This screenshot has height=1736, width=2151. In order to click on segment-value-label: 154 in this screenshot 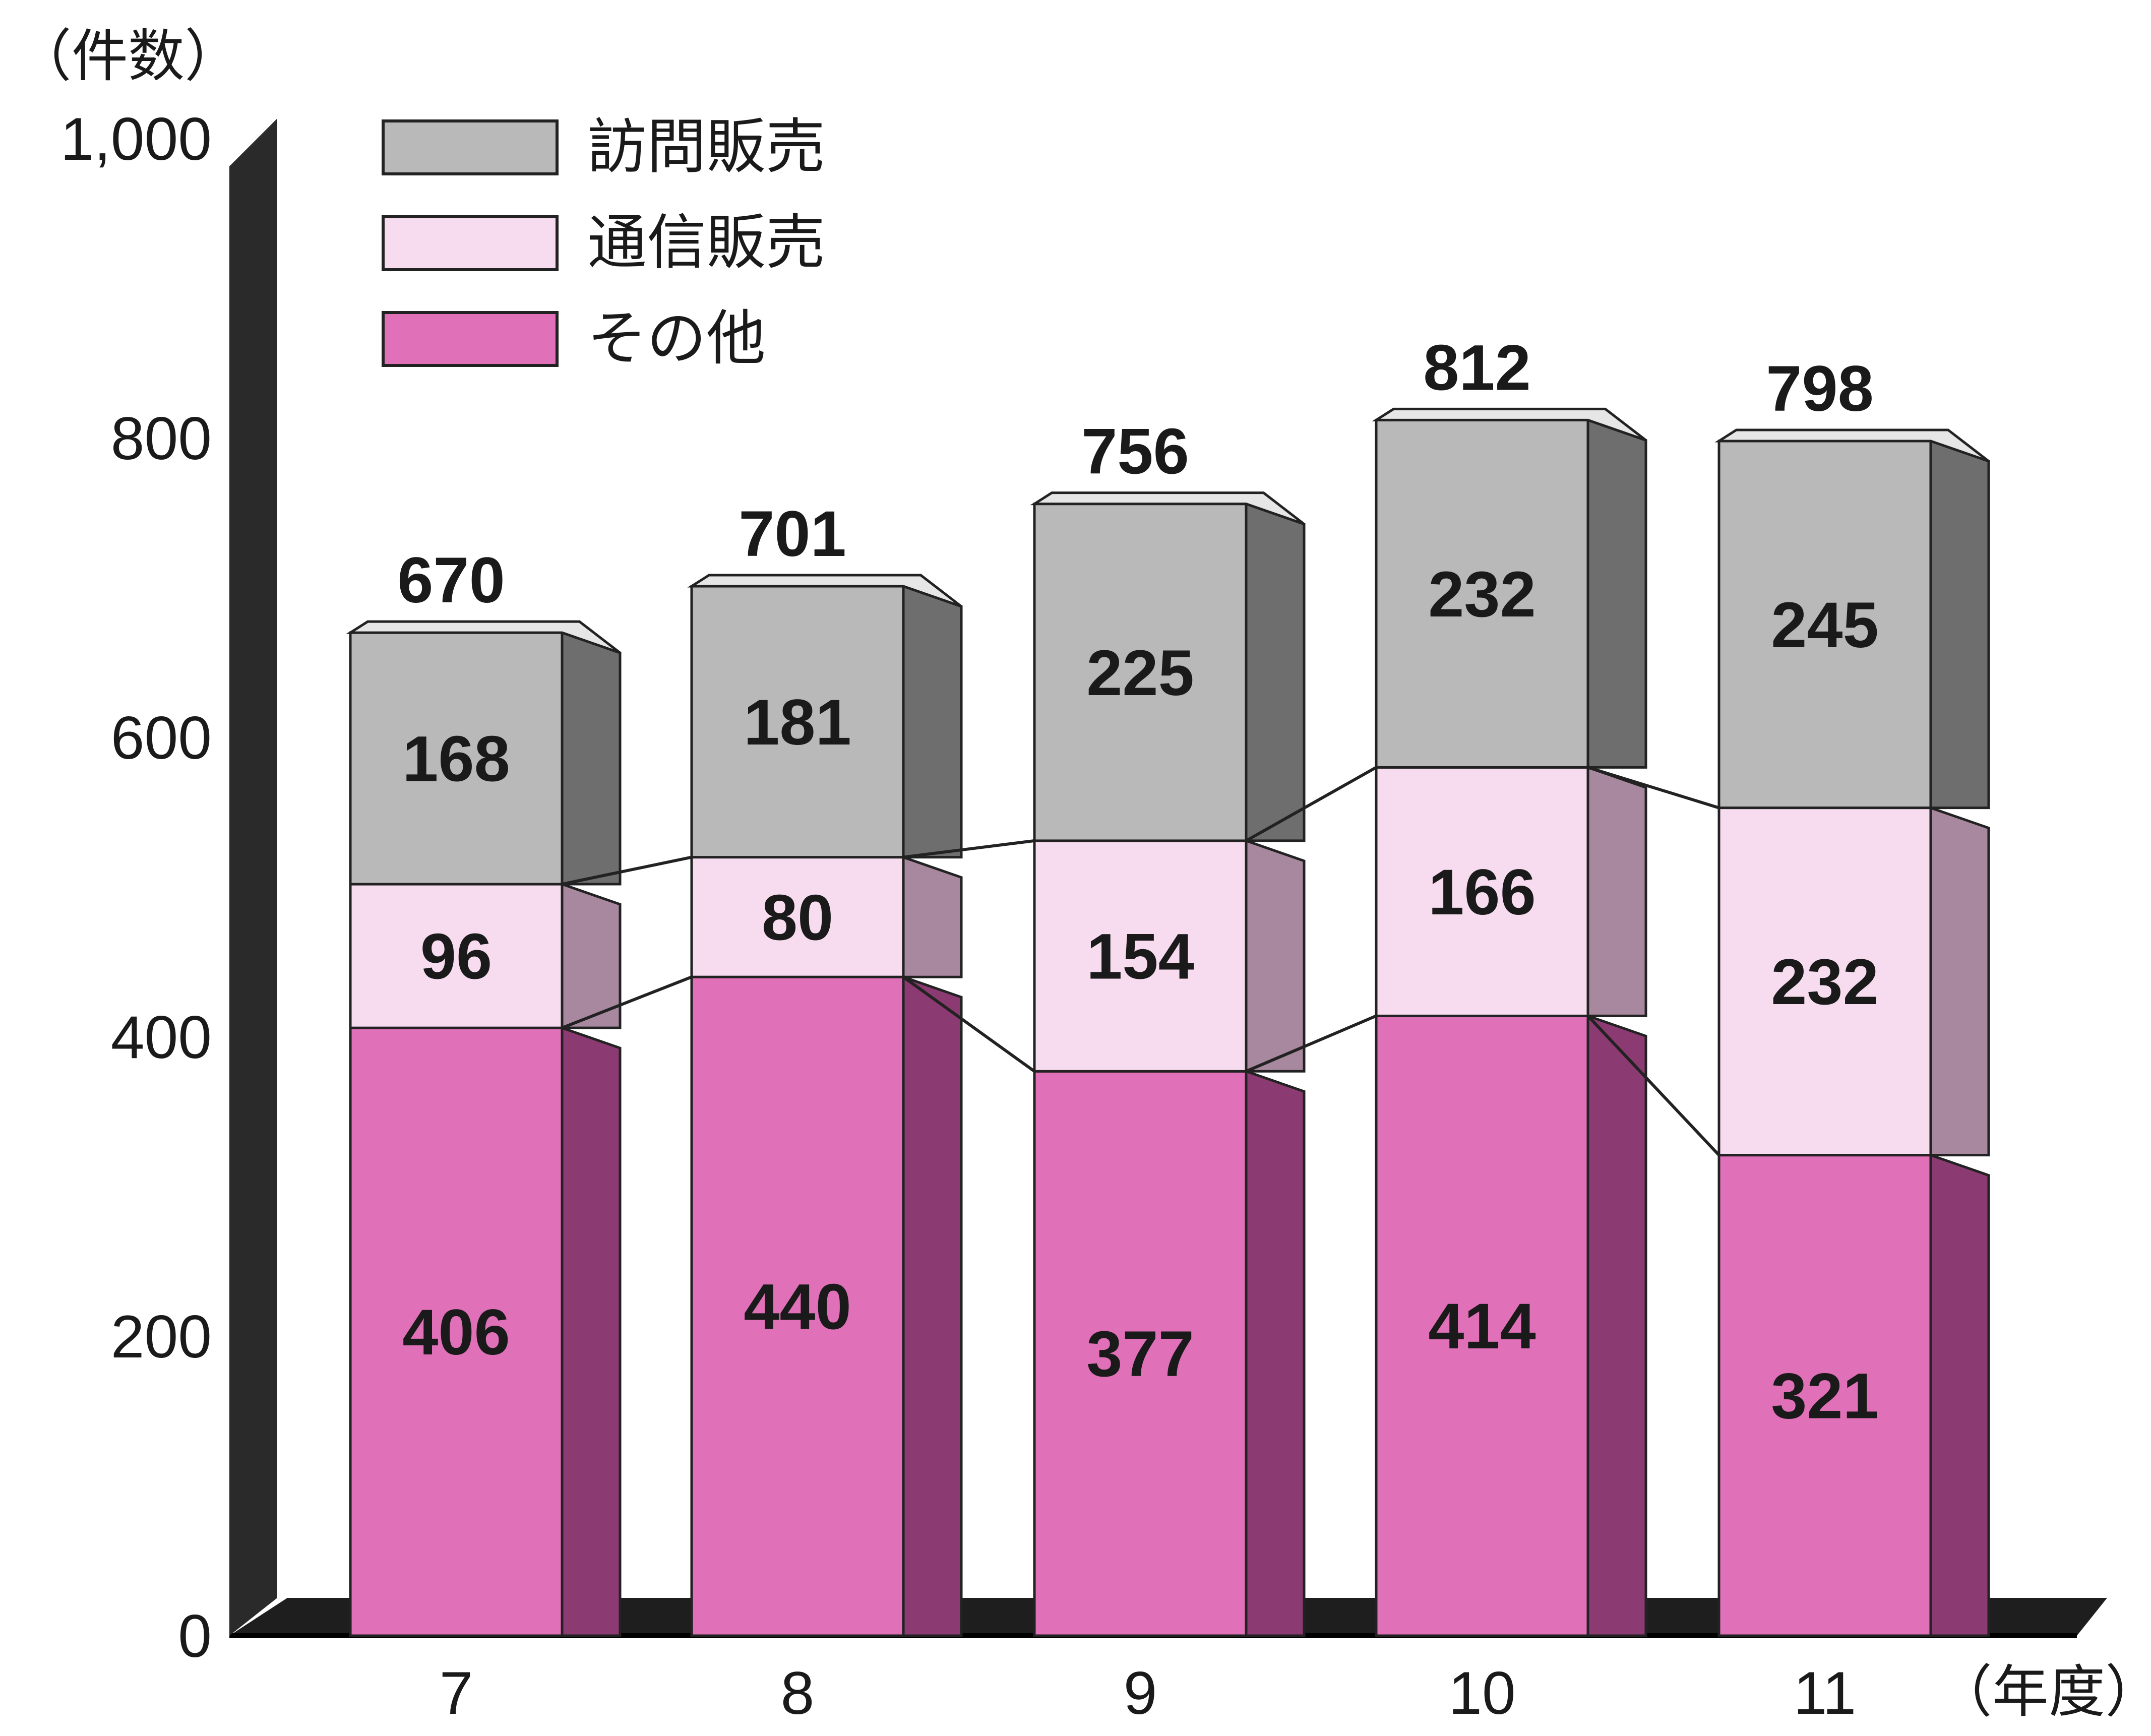, I will do `click(1140, 957)`.